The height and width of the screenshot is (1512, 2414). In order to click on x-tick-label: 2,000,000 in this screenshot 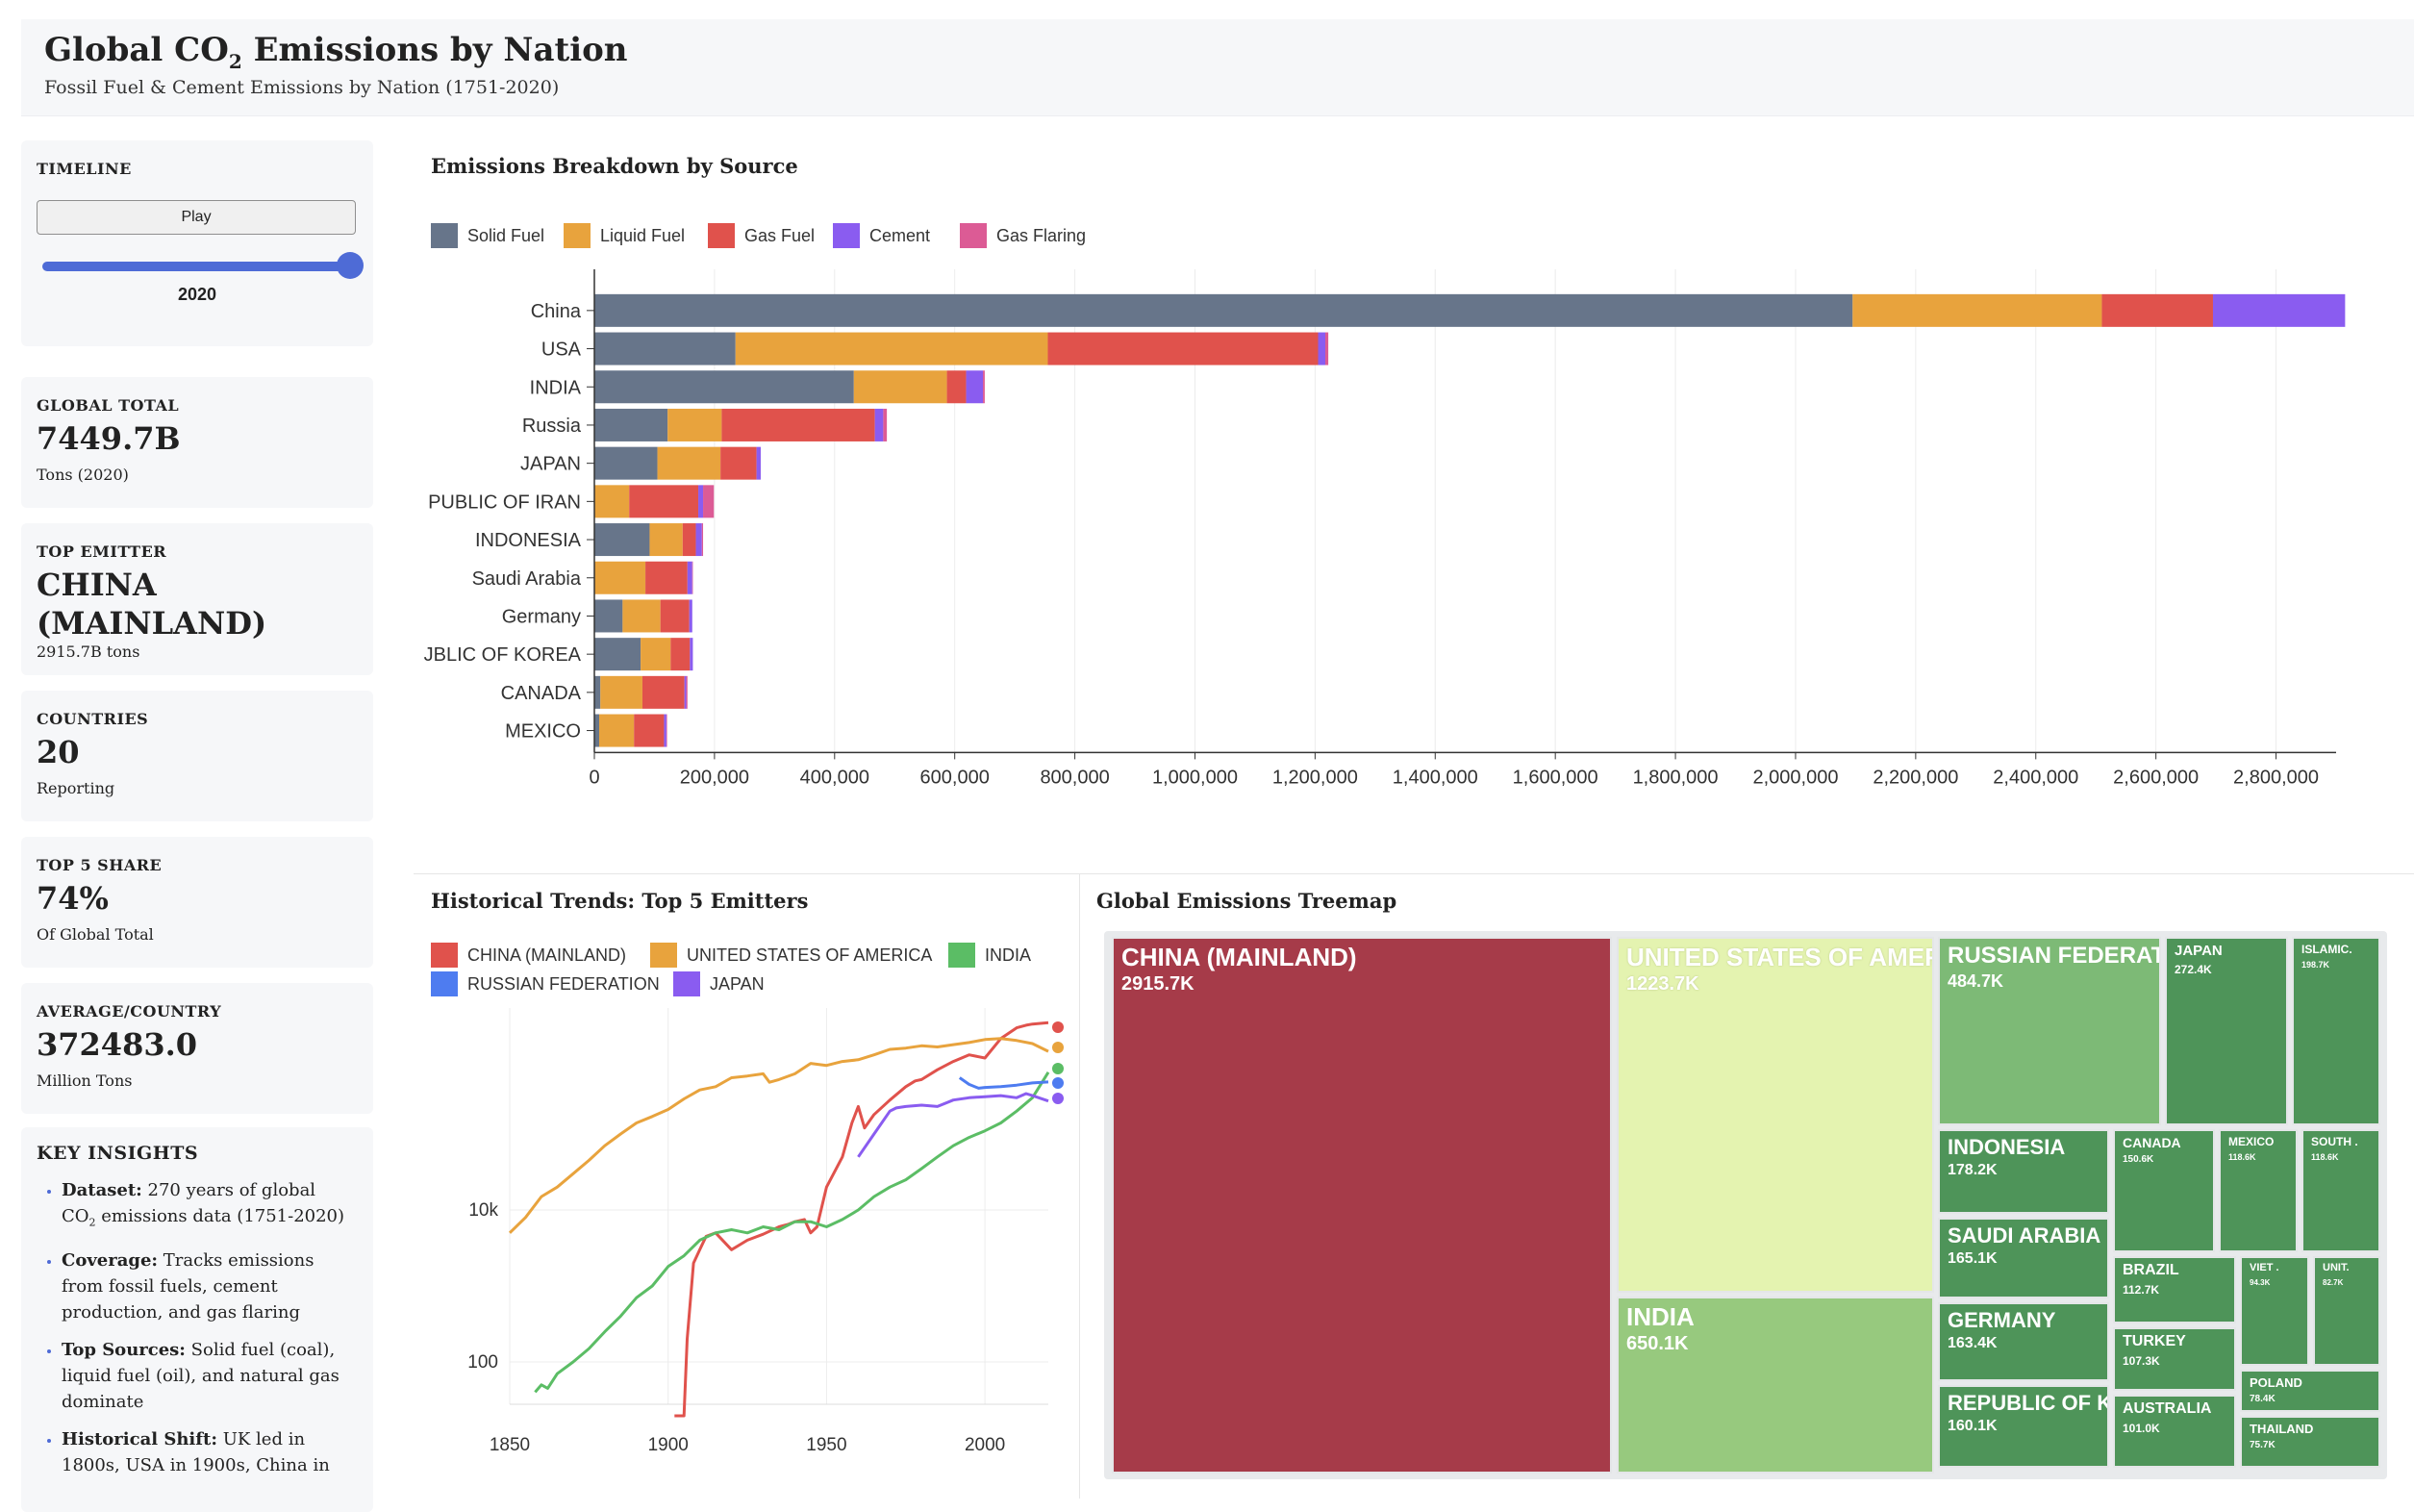, I will do `click(1795, 778)`.